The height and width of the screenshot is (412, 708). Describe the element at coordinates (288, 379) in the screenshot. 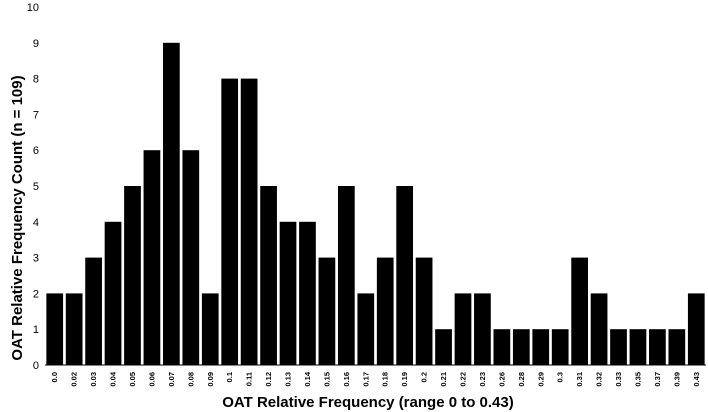

I see `x-tick-label: 0.13` at that location.